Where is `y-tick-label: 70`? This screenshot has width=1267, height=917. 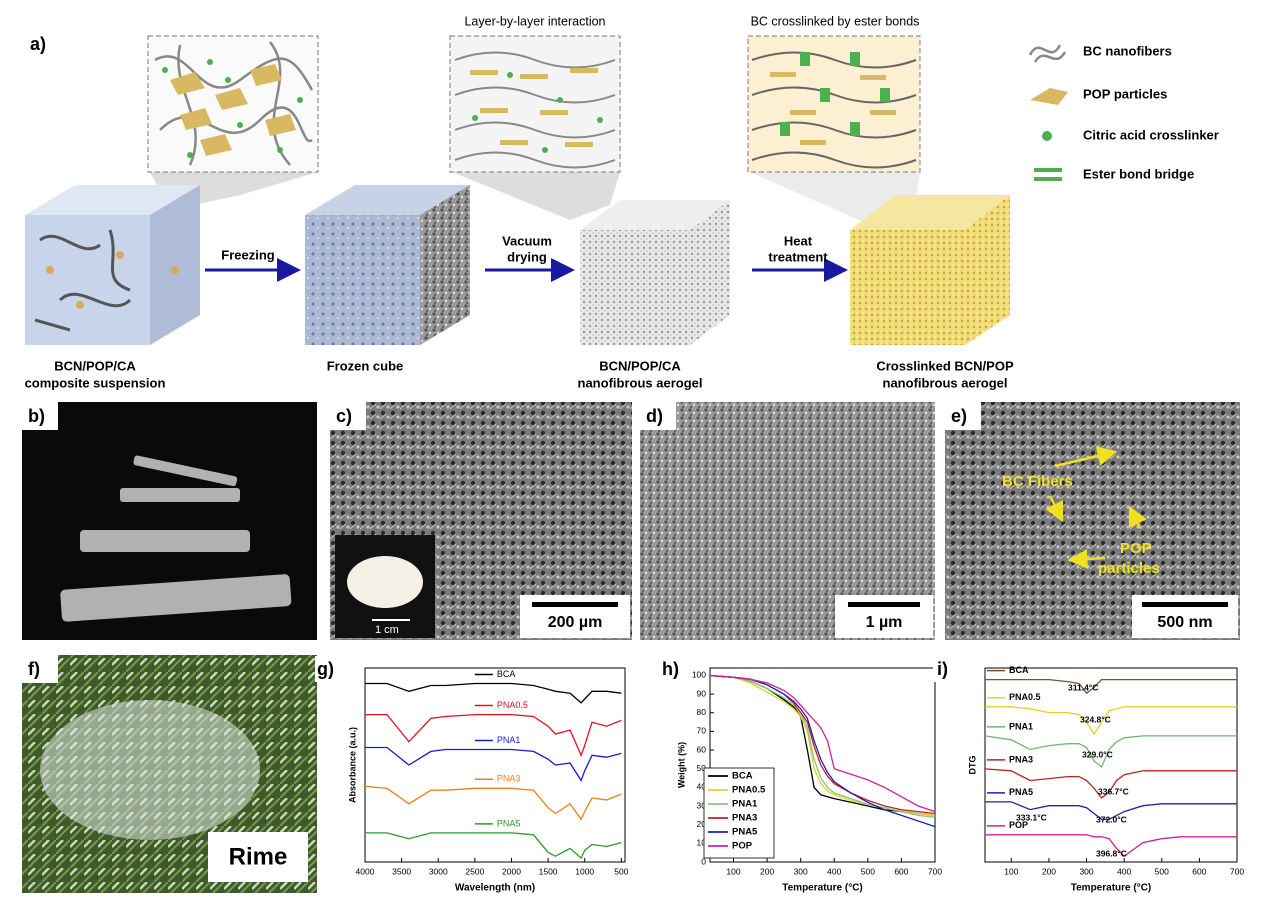 y-tick-label: 70 is located at coordinates (702, 731).